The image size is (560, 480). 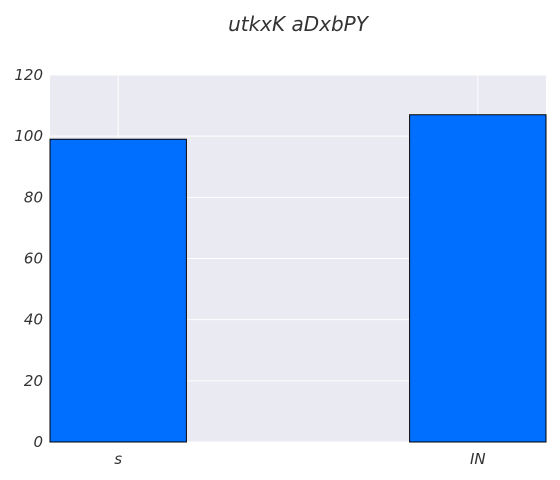 I want to click on y-tick-label: 120, so click(x=28, y=75).